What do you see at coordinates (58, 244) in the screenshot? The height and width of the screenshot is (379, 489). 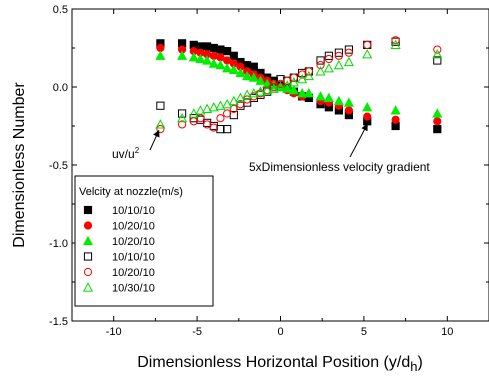 I see `y-tick-label: -1.0` at bounding box center [58, 244].